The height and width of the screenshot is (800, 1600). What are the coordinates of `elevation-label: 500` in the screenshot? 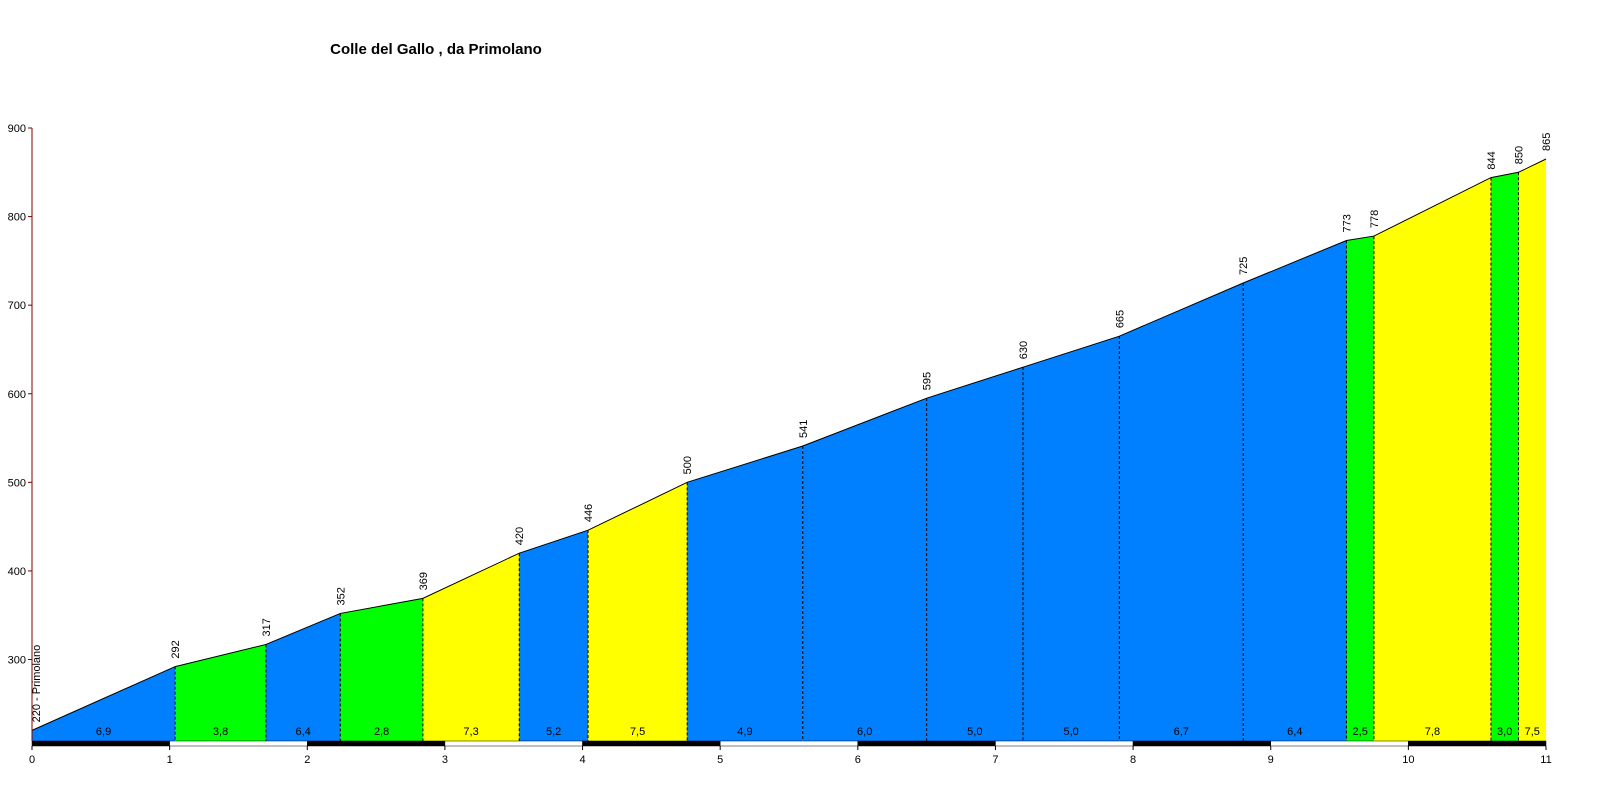 It's located at (688, 465).